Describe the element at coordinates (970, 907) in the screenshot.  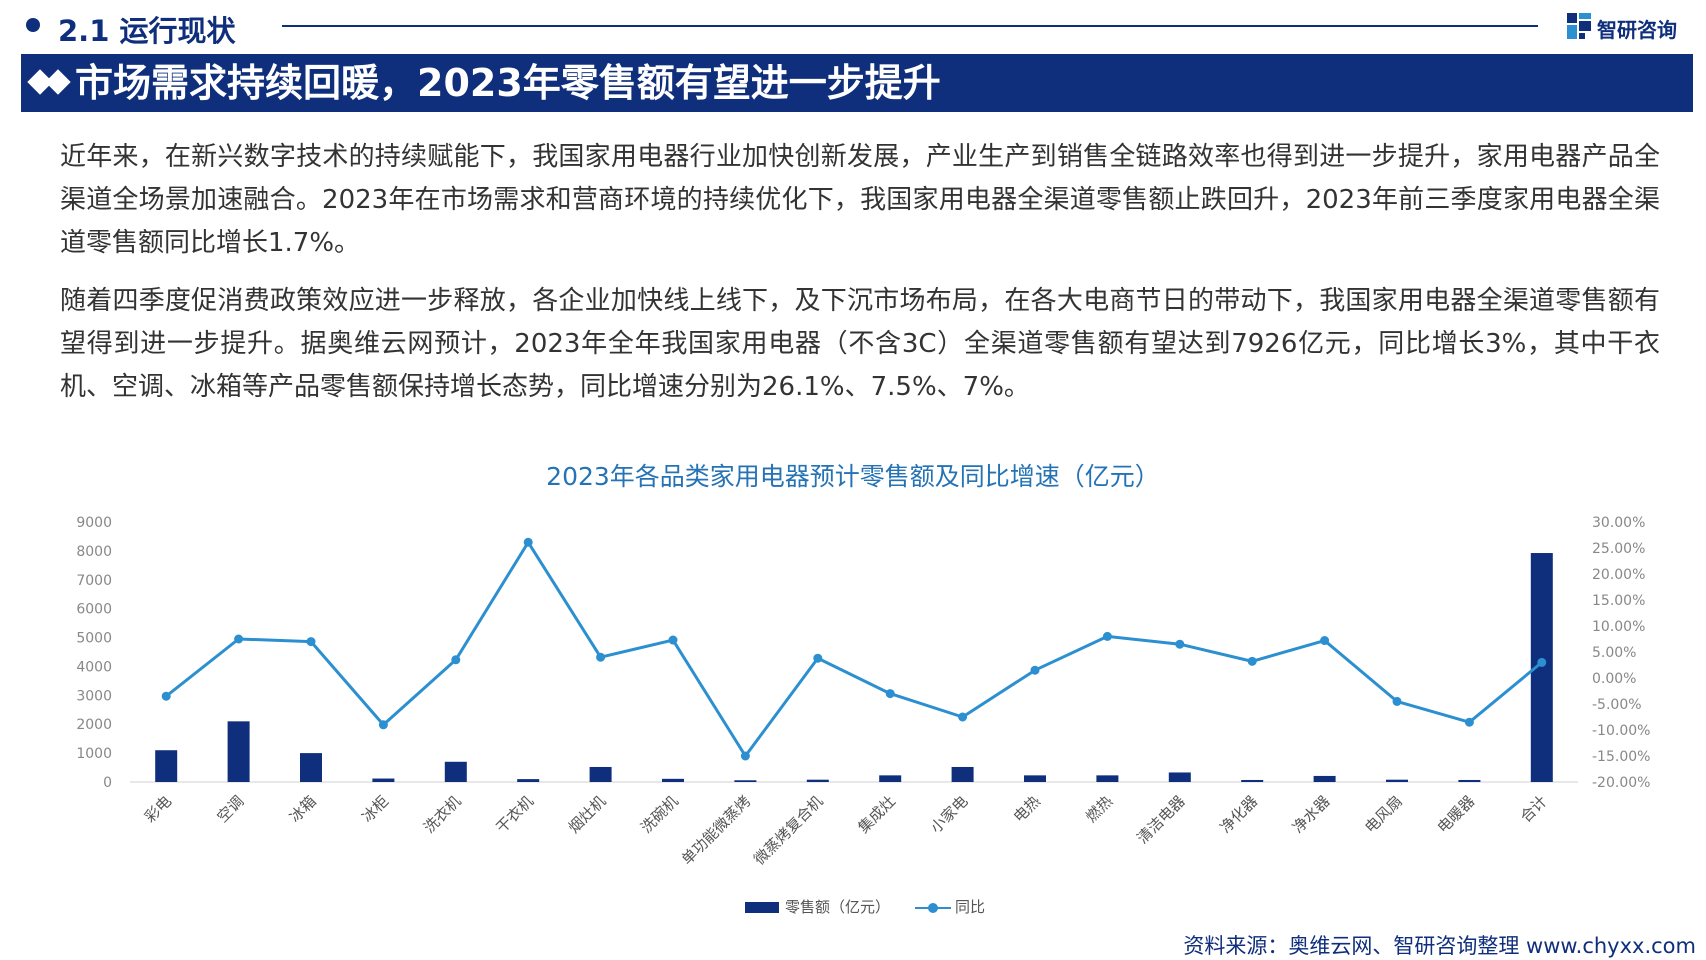
I see `legend-line-label: 同比` at that location.